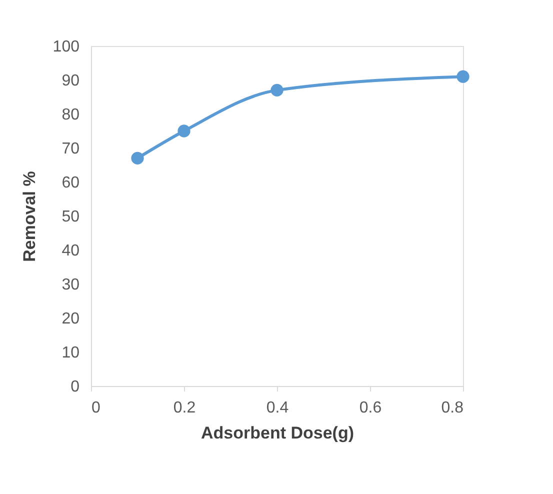 The image size is (553, 494). Describe the element at coordinates (71, 353) in the screenshot. I see `y-tick-label: 10` at that location.